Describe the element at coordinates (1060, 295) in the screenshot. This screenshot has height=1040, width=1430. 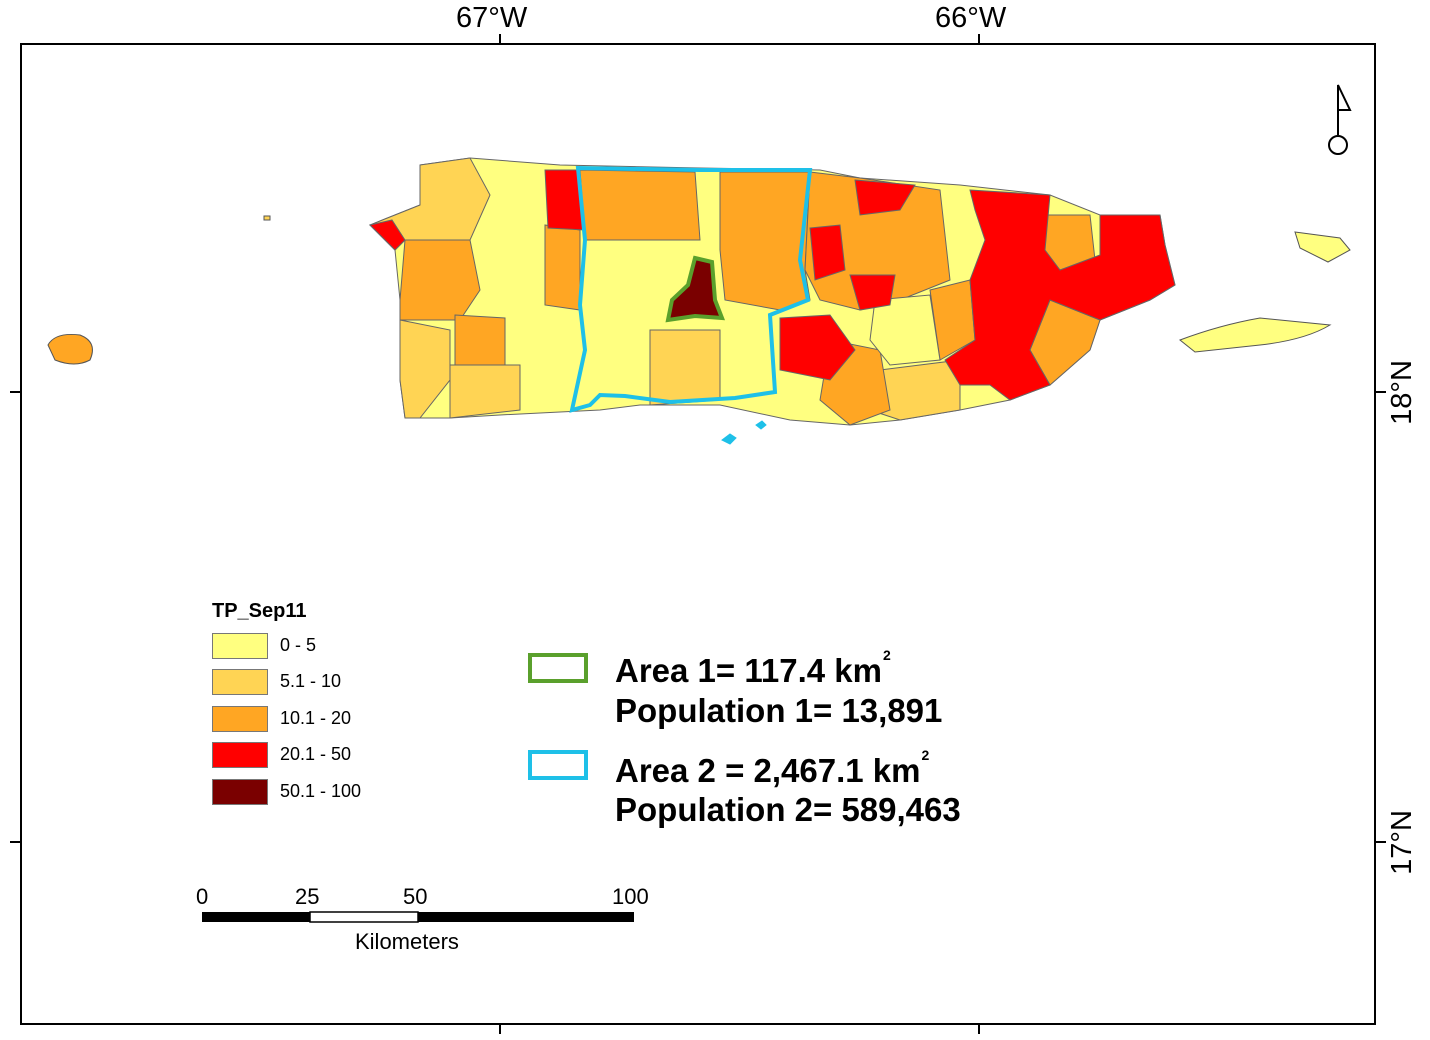
I see `region-20-50-east-large` at that location.